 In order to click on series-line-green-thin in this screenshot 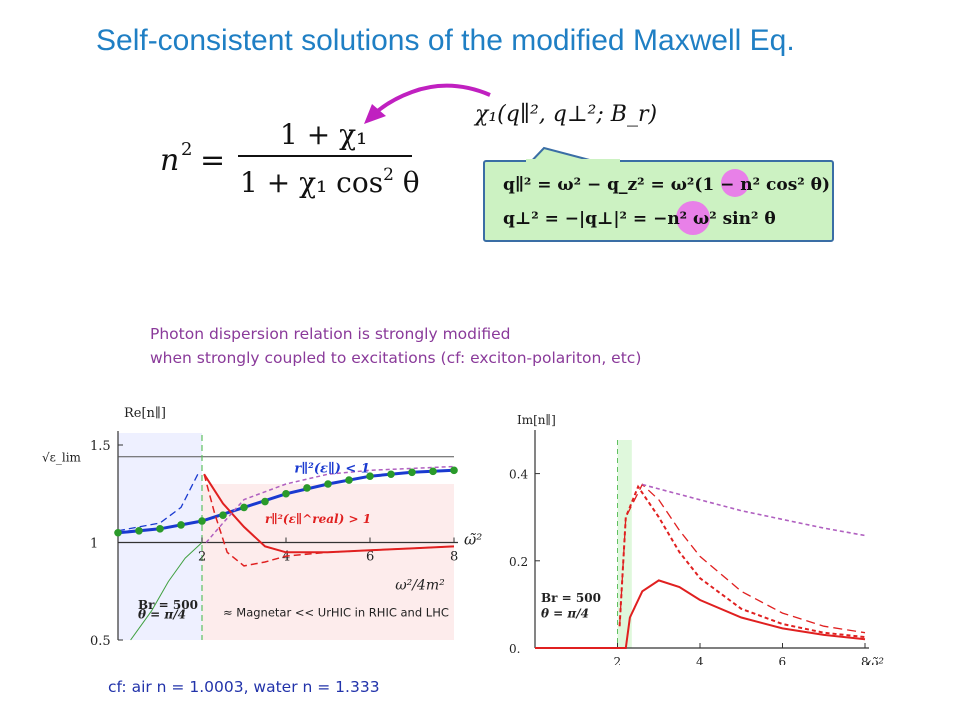, I will do `click(166, 591)`.